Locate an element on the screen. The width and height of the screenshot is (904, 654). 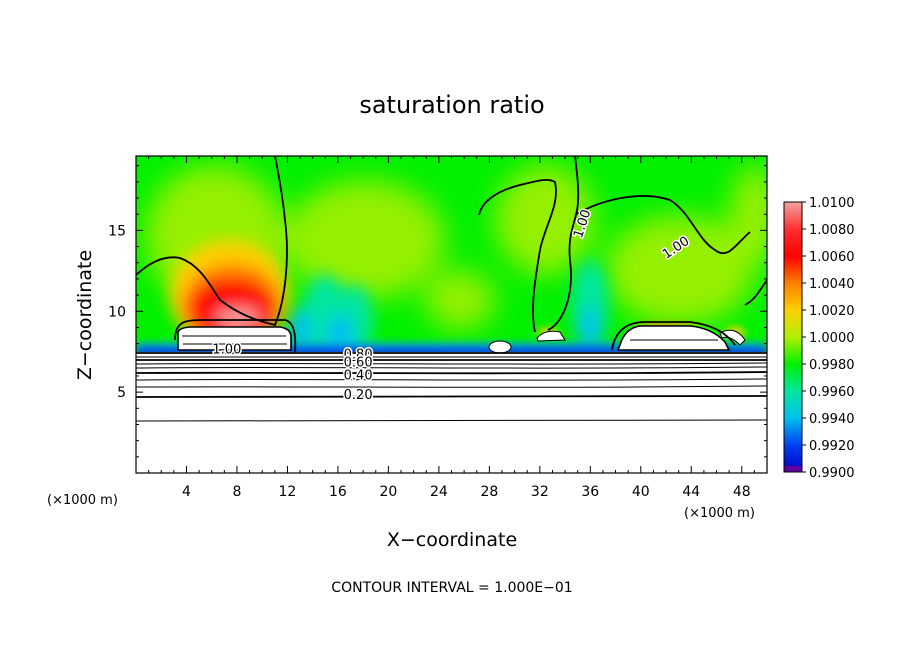
x-tick-label: 28 is located at coordinates (489, 492).